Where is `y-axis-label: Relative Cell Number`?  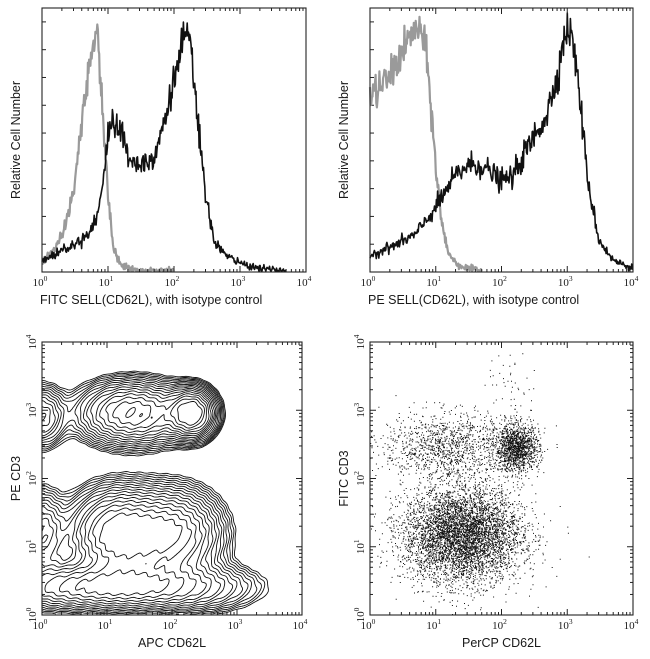 y-axis-label: Relative Cell Number is located at coordinates (344, 140).